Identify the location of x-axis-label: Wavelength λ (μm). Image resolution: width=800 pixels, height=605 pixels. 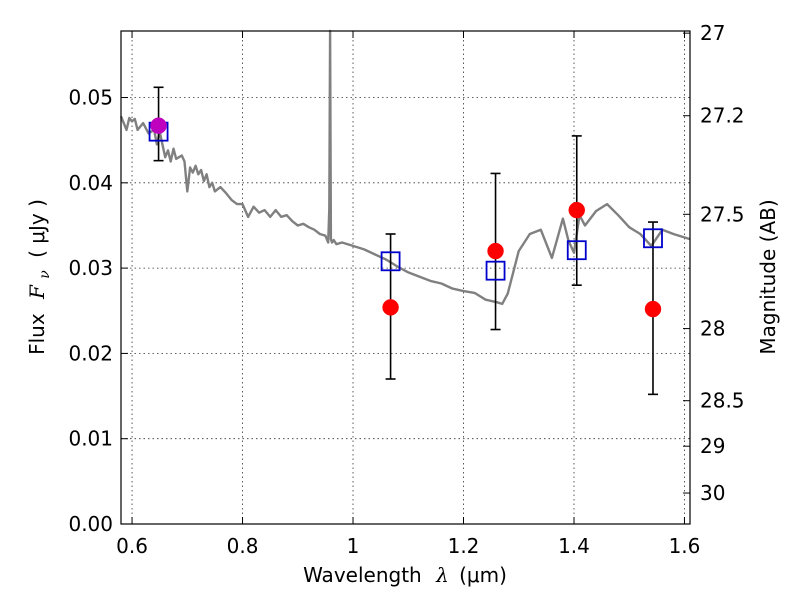
(405, 575).